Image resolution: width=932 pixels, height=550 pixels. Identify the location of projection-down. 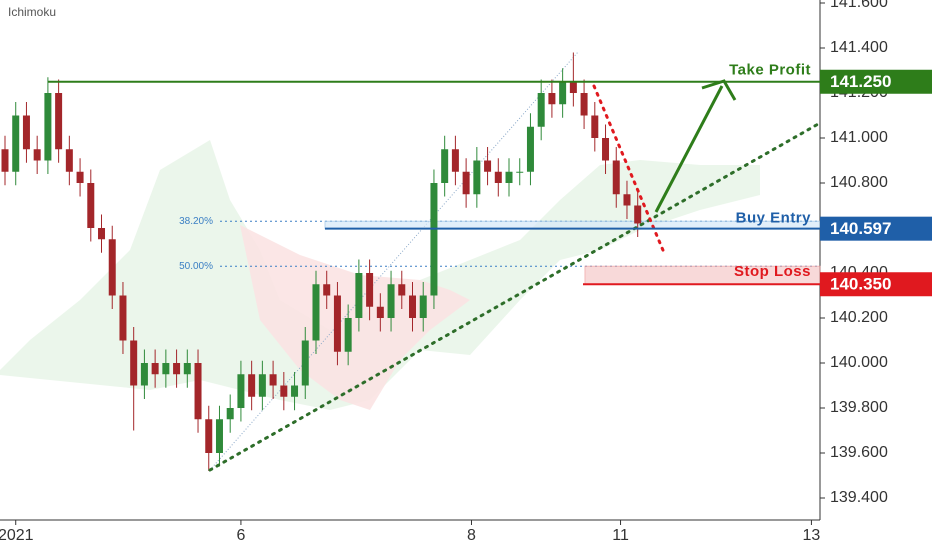
(629, 170).